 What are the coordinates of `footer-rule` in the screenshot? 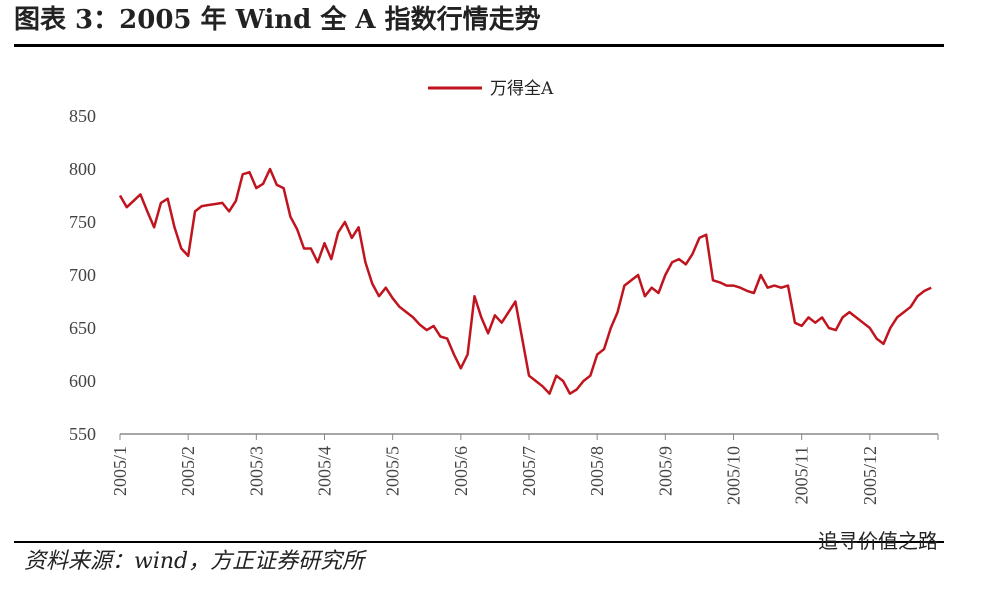 It's located at (479, 542).